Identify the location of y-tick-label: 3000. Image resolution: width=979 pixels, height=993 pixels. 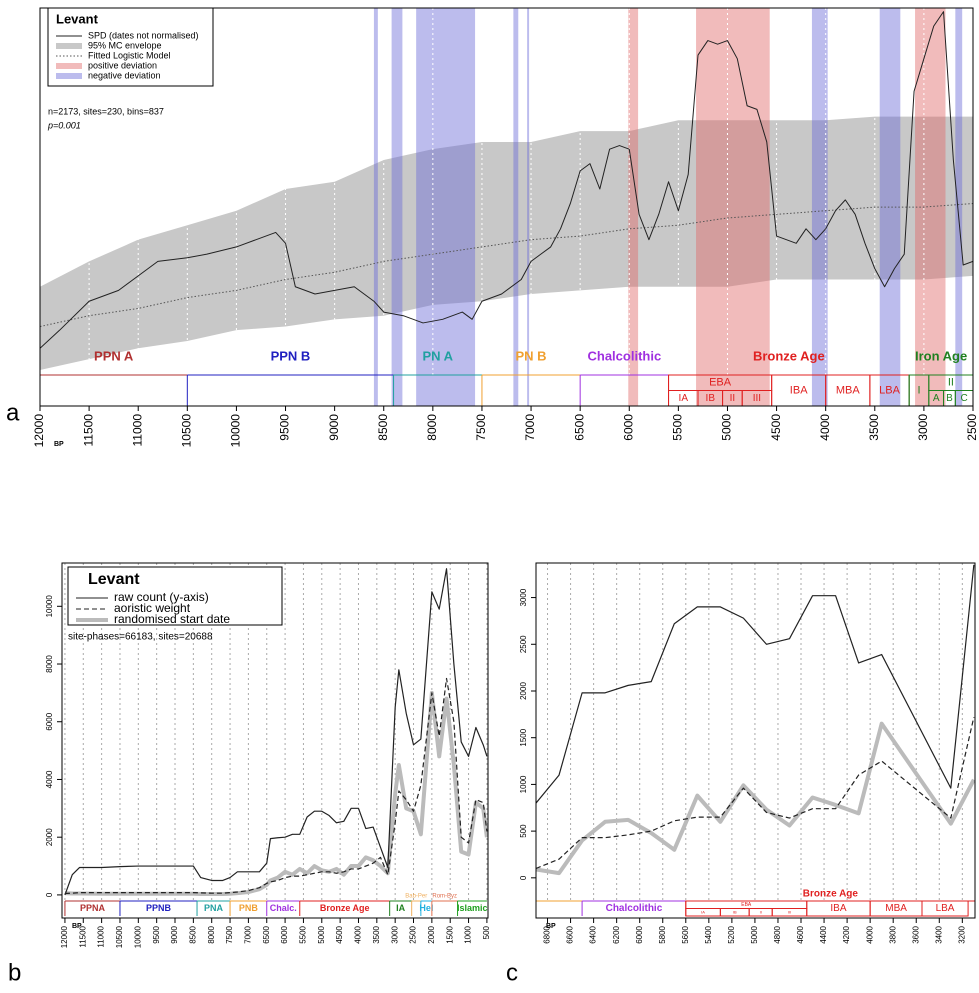
(523, 597).